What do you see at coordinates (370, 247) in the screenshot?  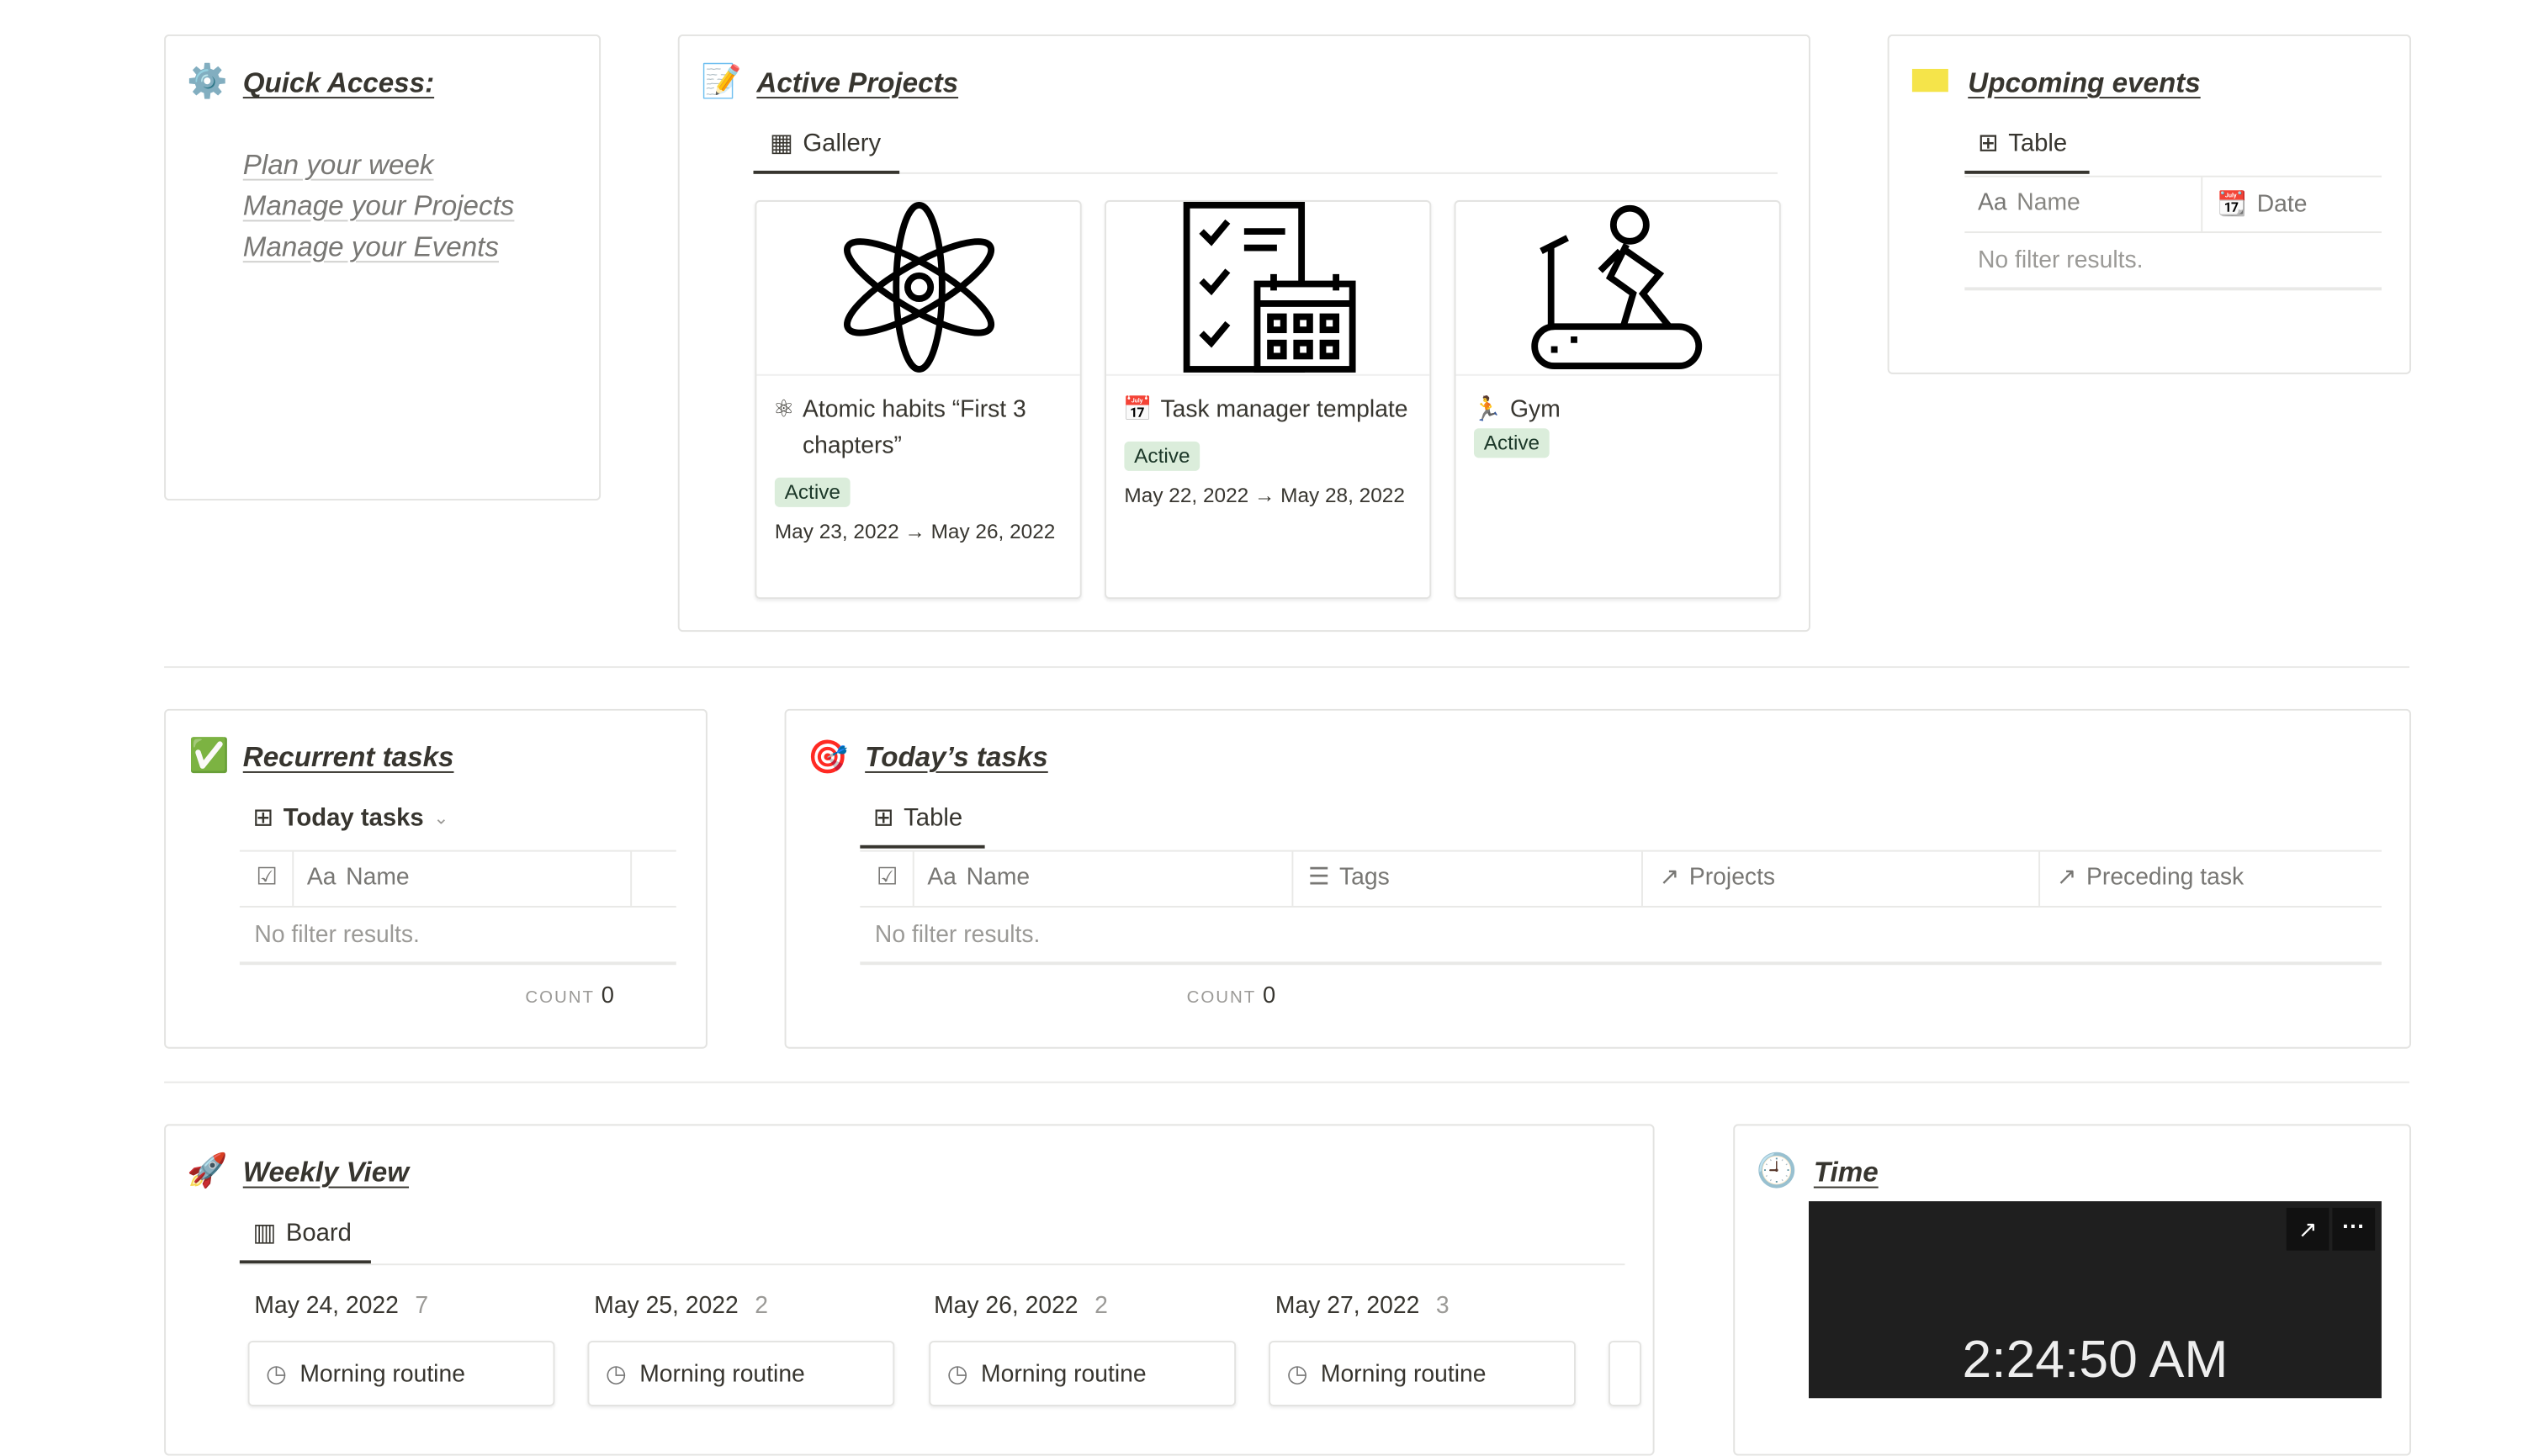 I see `manage-events-link: Manage your Events` at bounding box center [370, 247].